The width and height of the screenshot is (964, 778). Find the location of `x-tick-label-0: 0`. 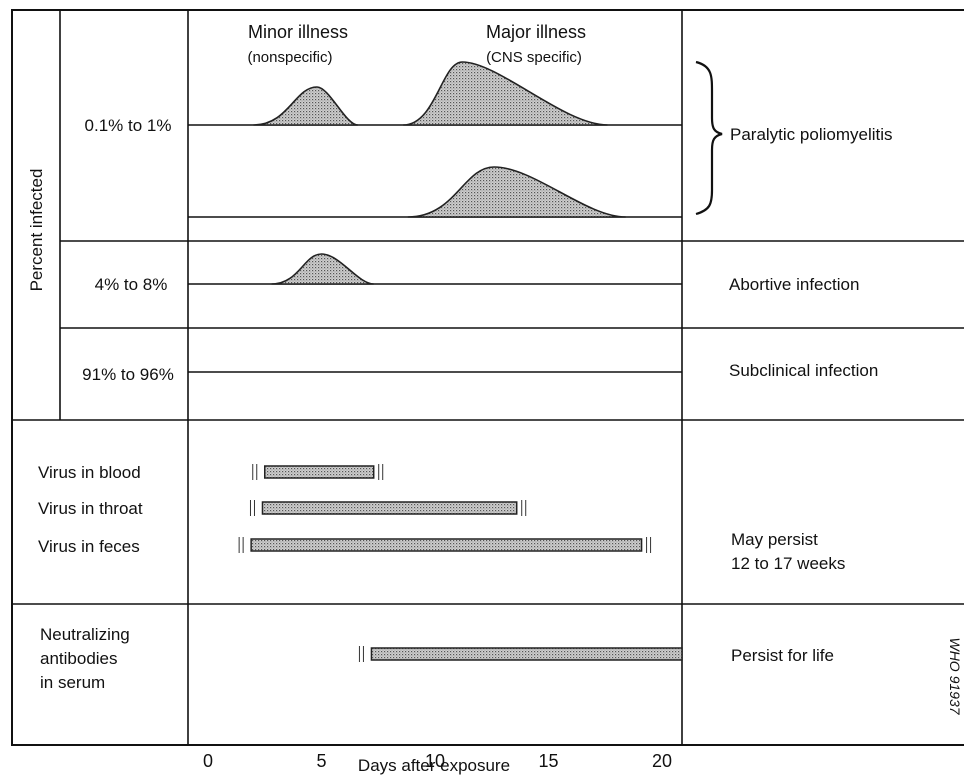

x-tick-label-0: 0 is located at coordinates (208, 761).